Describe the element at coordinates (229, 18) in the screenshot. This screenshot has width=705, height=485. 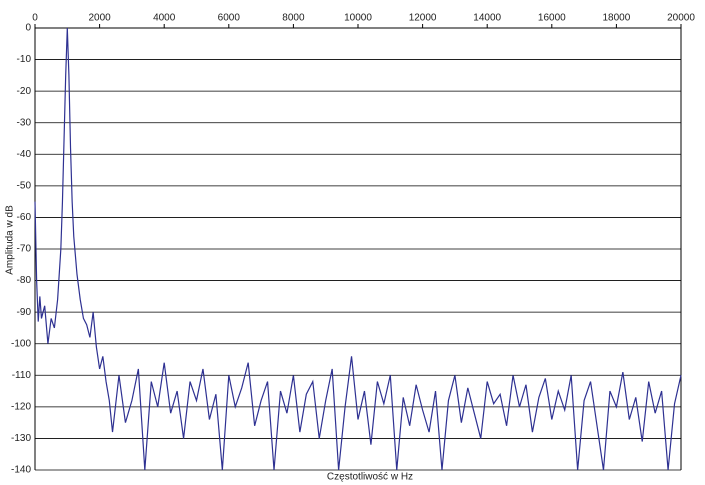
I see `x-tick-label: 6000` at that location.